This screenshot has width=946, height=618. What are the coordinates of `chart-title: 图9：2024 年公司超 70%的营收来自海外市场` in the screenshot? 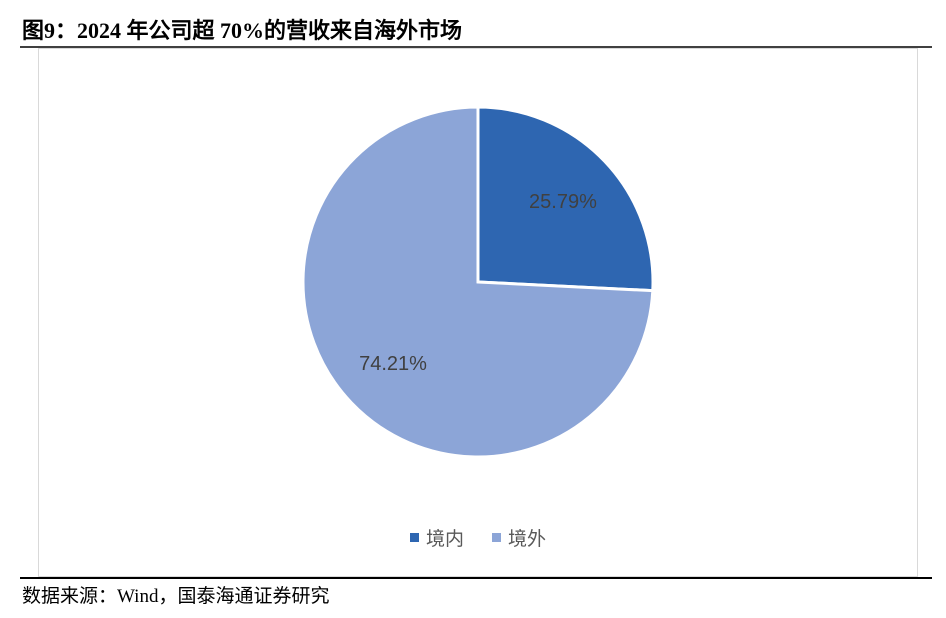 It's located at (242, 30).